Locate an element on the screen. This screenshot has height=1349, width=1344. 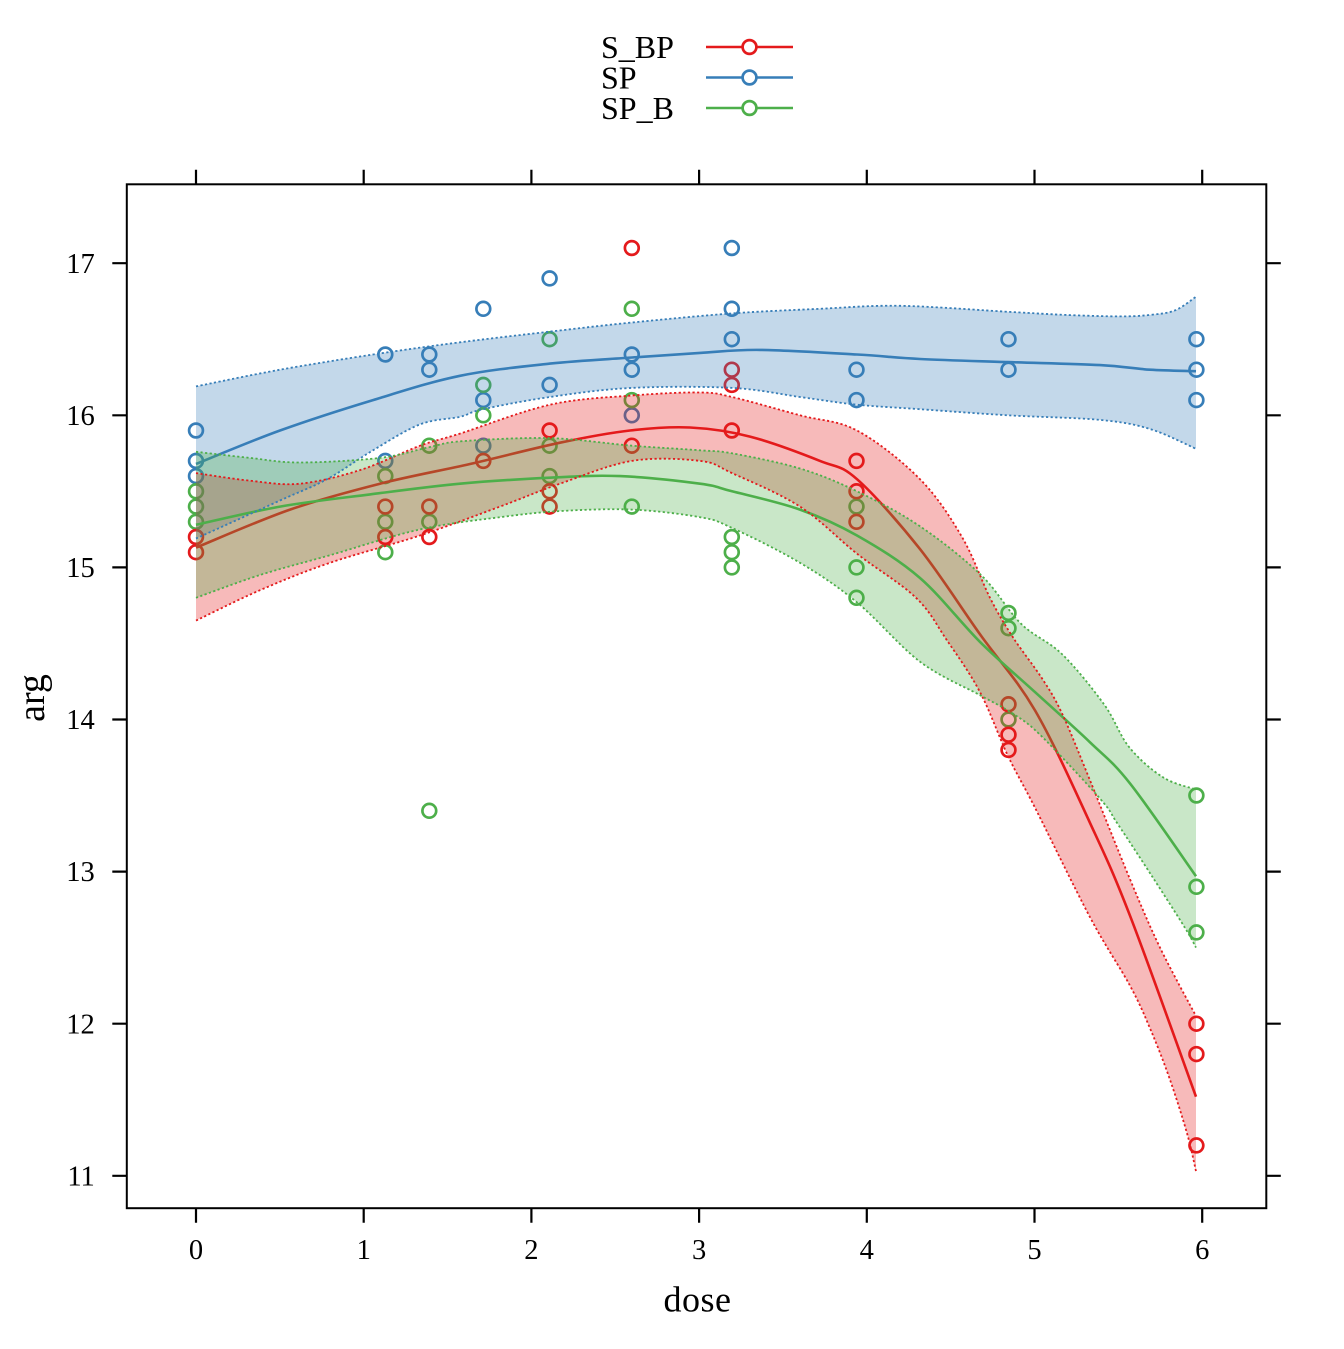
svg-text: 14 is located at coordinates (80, 720).